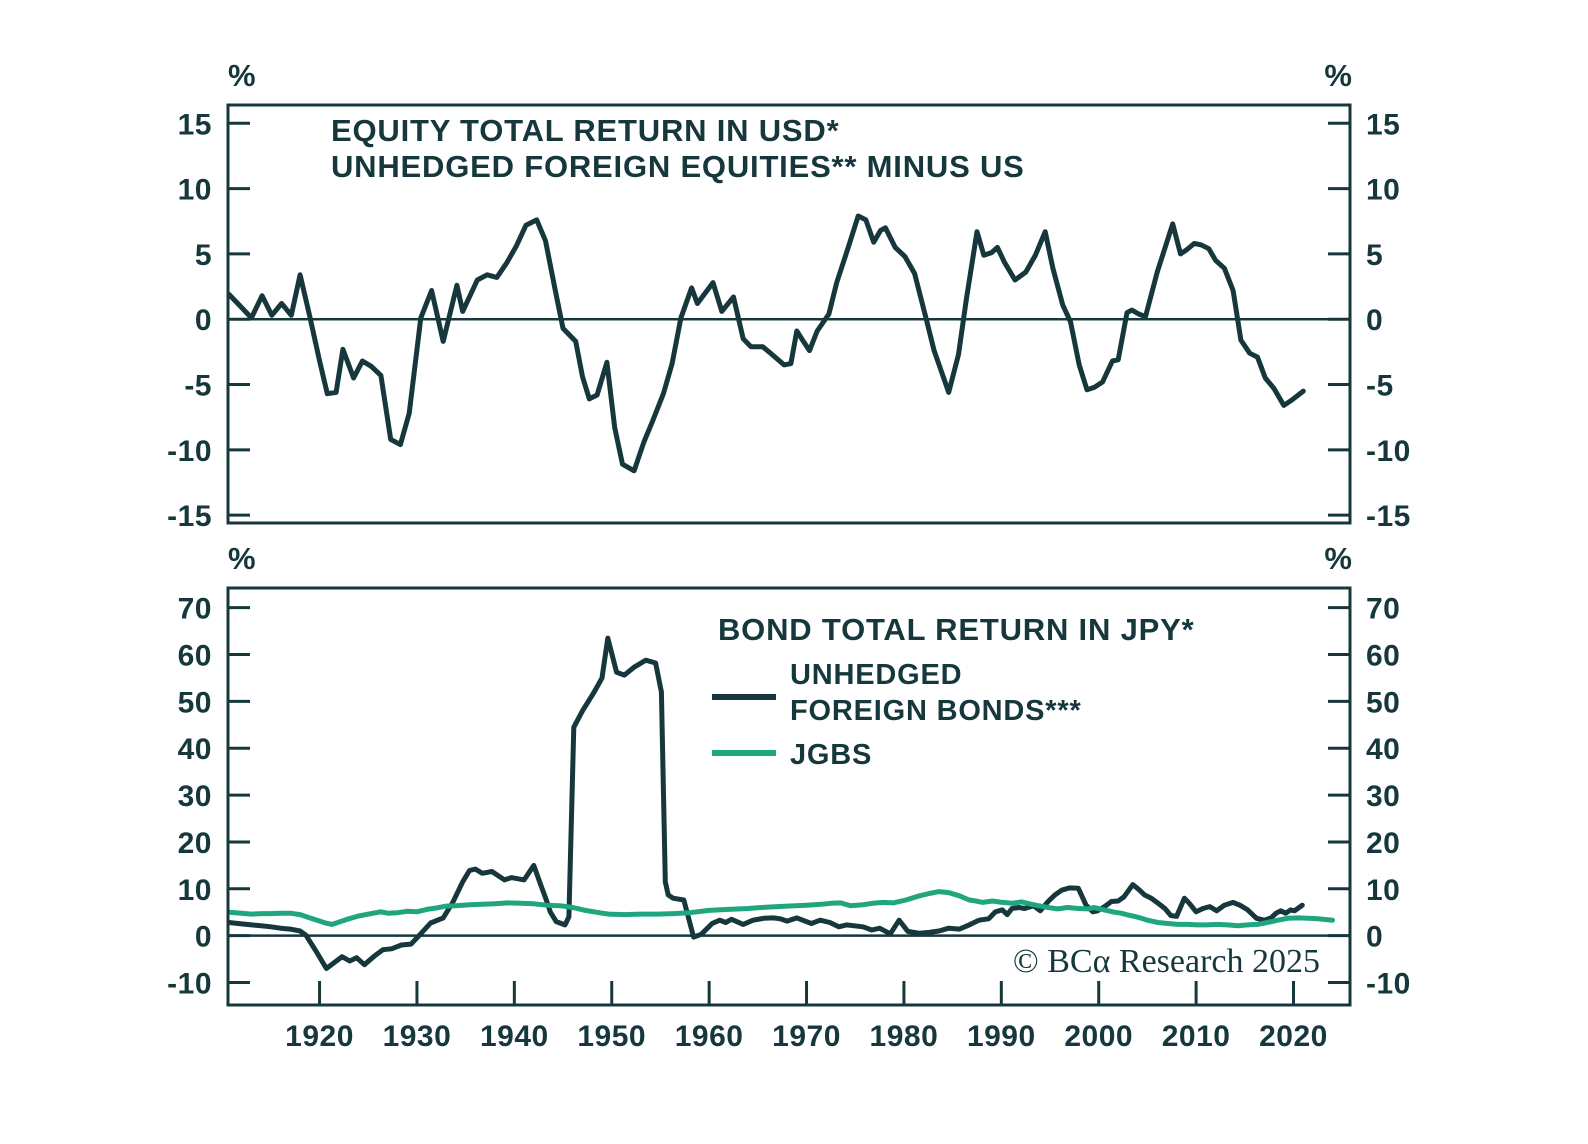 The width and height of the screenshot is (1588, 1144). I want to click on top-panel-unit-left: %, so click(242, 75).